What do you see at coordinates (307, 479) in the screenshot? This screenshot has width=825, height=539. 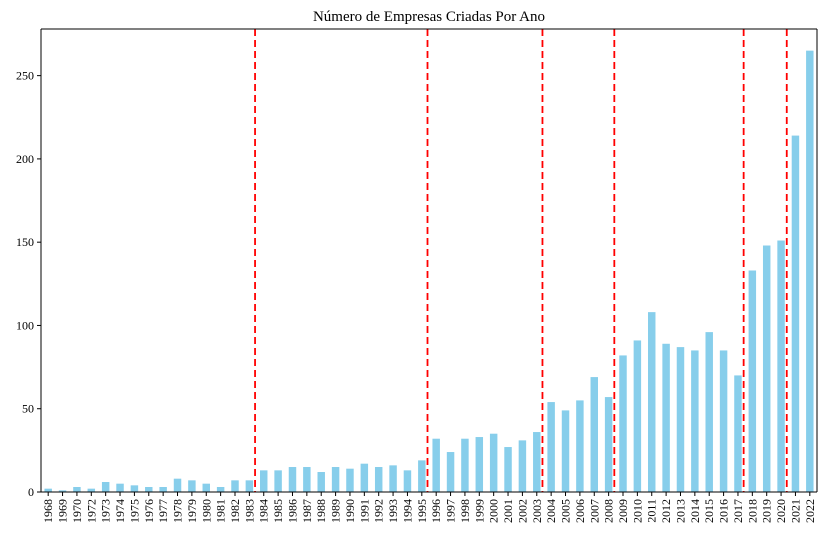 I see `bar-1987` at bounding box center [307, 479].